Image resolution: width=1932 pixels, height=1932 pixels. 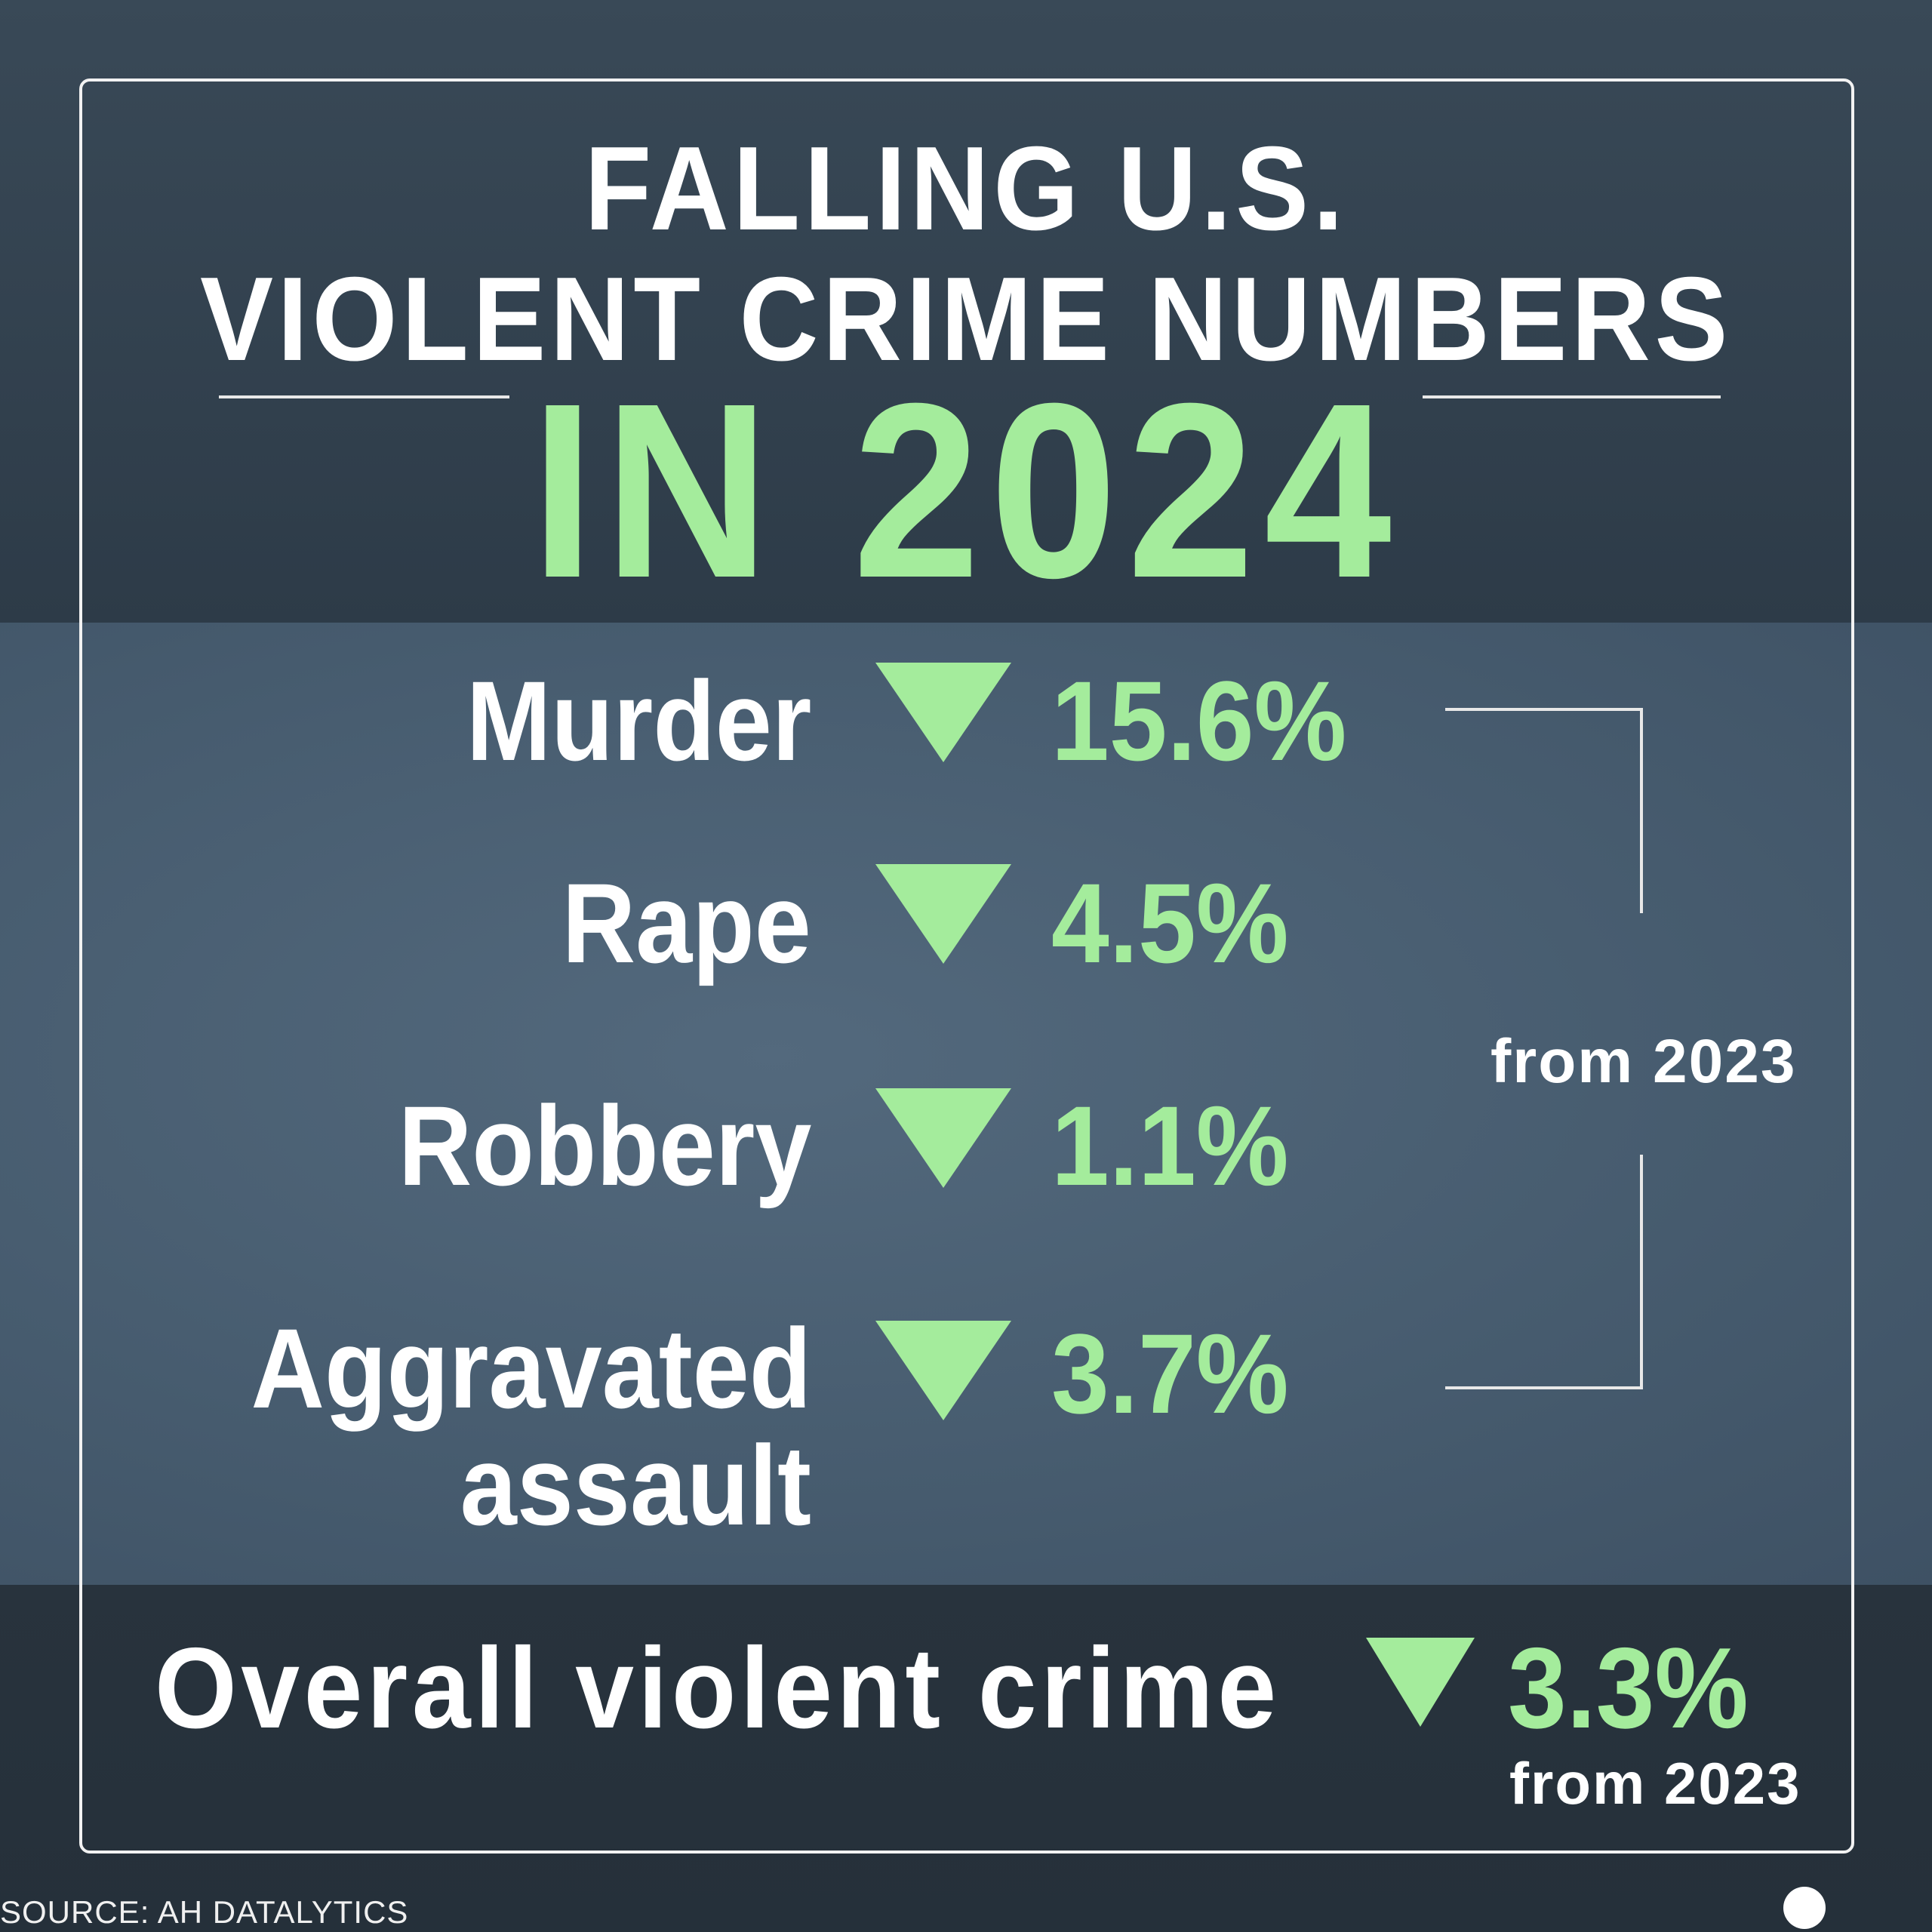 What do you see at coordinates (1199, 720) in the screenshot?
I see `murder-change: 15.6%` at bounding box center [1199, 720].